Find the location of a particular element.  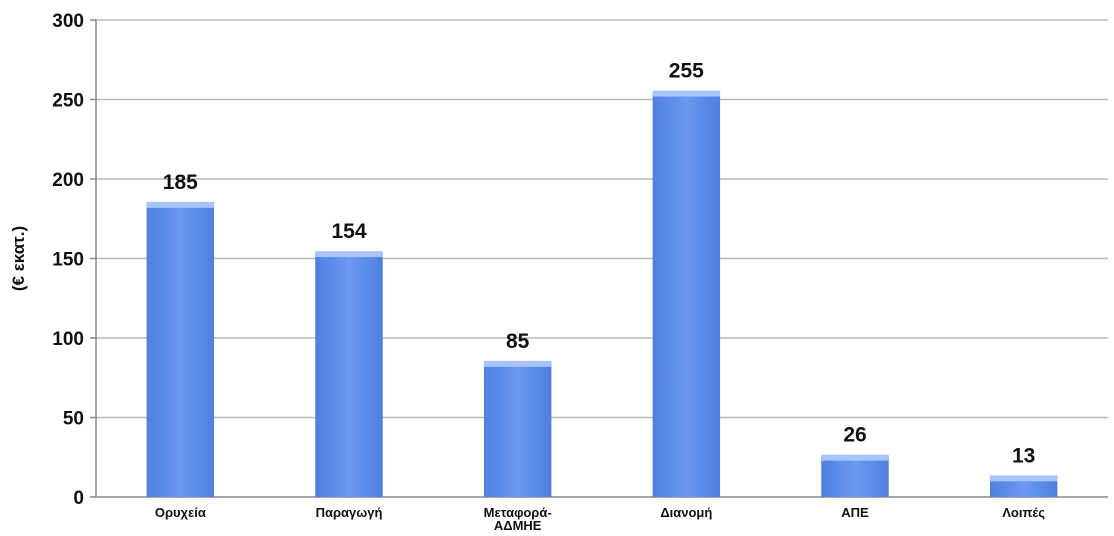

data-label: 185 is located at coordinates (180, 182).